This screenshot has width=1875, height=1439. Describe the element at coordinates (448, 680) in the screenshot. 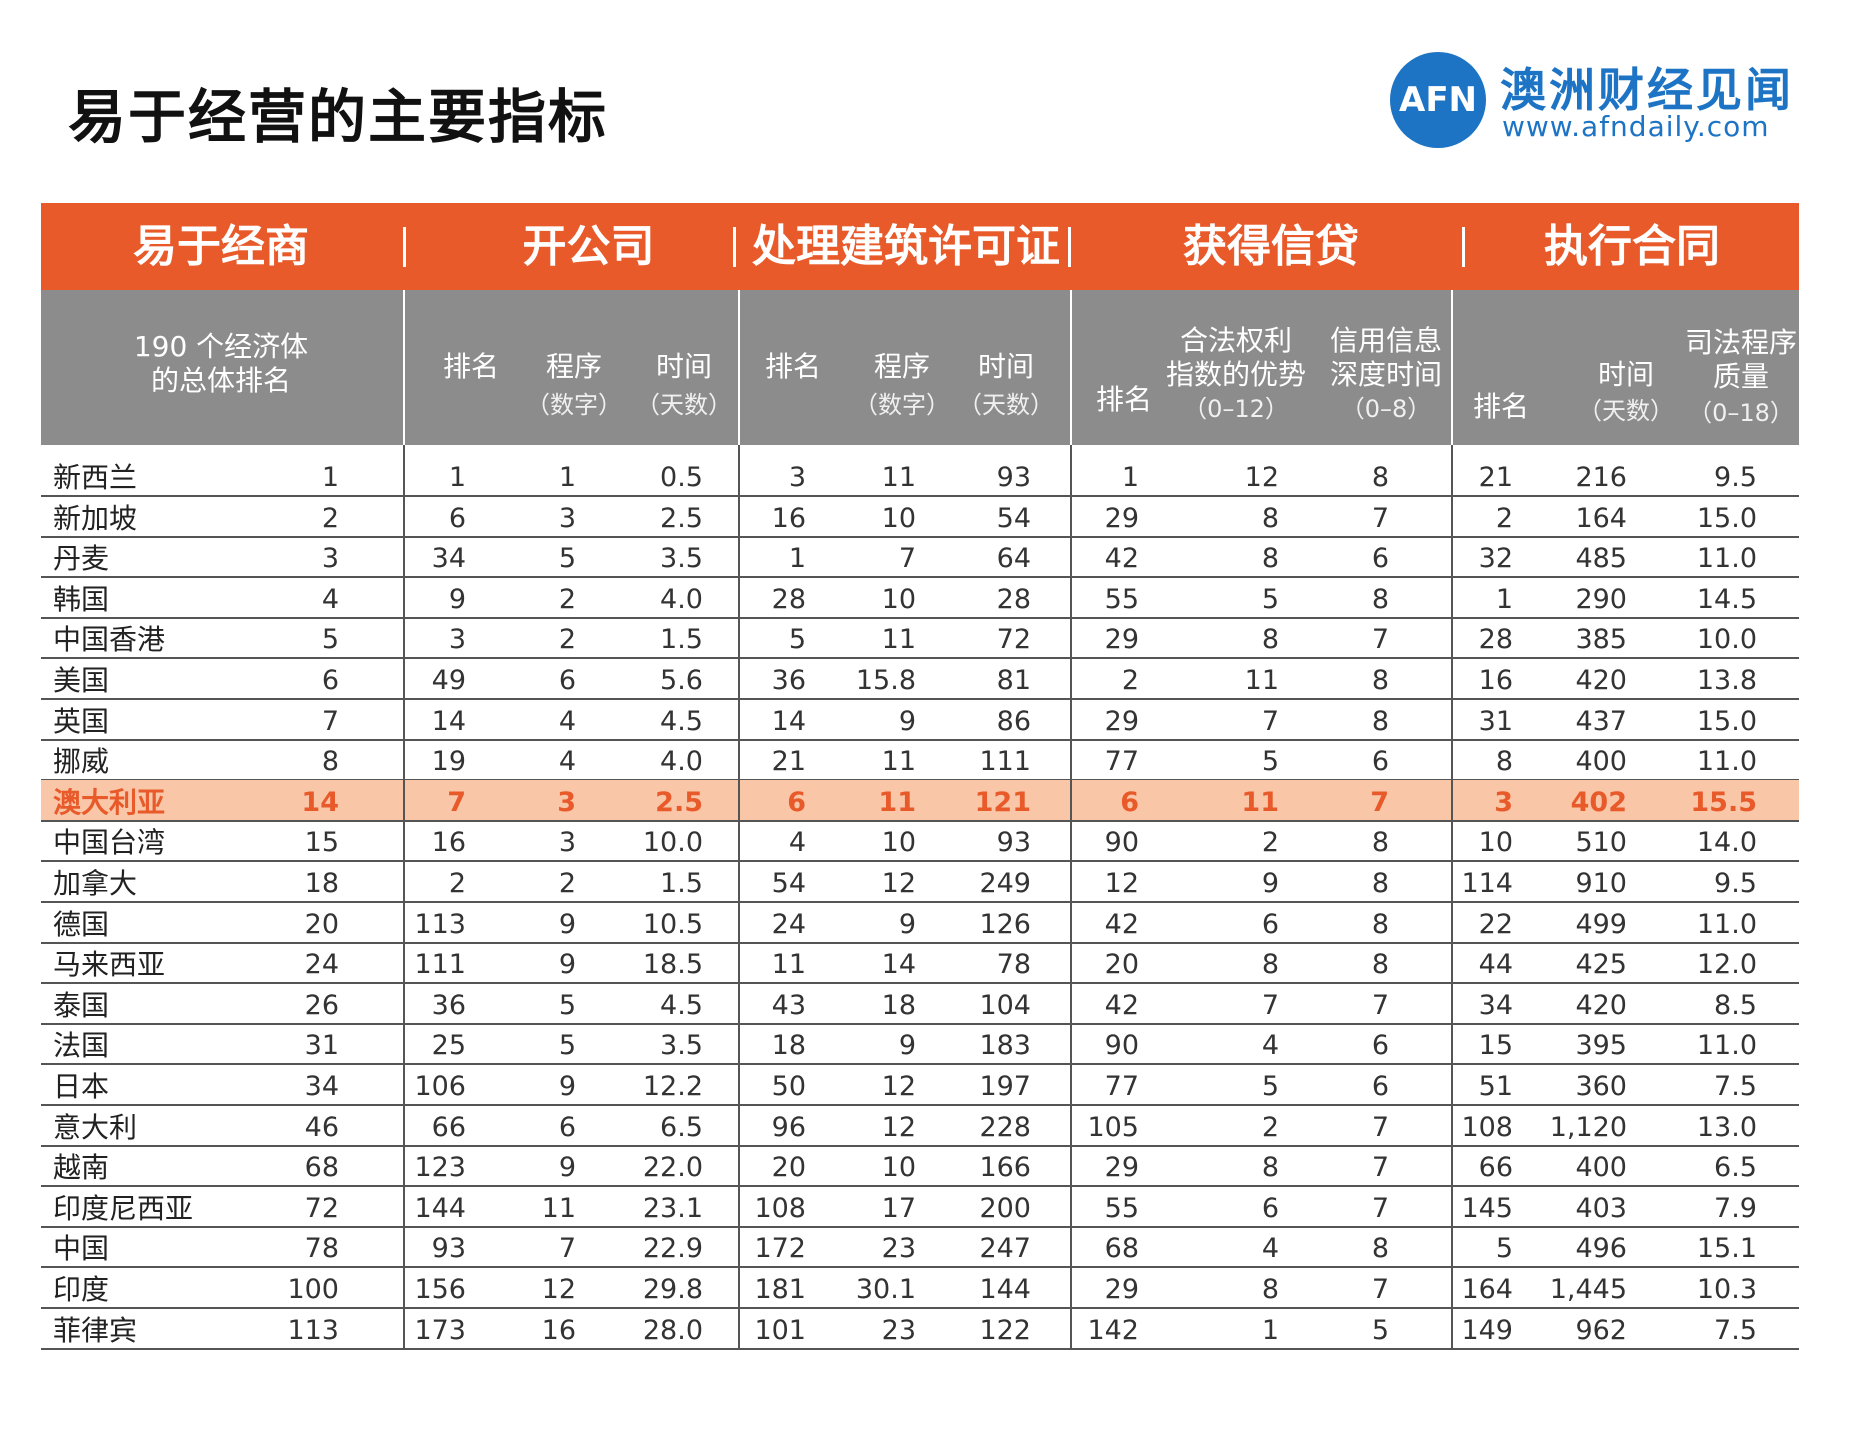

I see `start-rank-cell: 49` at that location.